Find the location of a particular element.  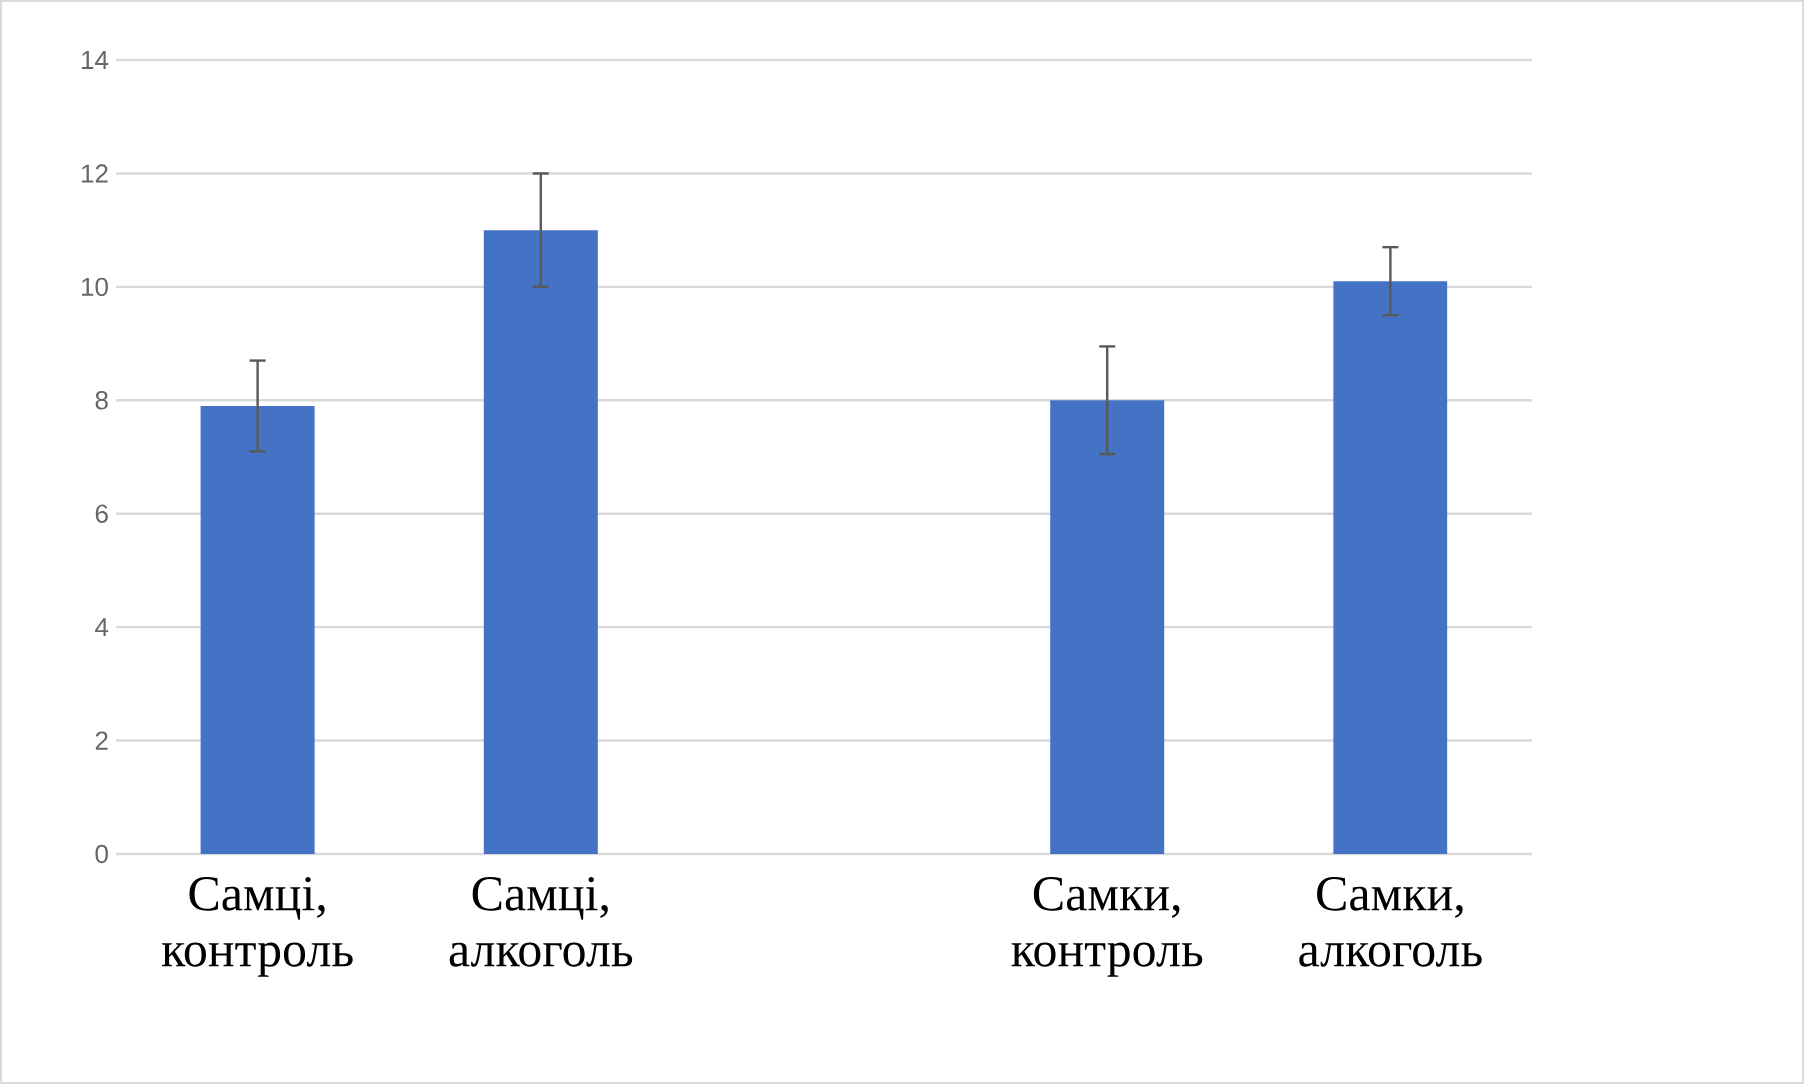

y-tick-label: 8 is located at coordinates (101, 400).